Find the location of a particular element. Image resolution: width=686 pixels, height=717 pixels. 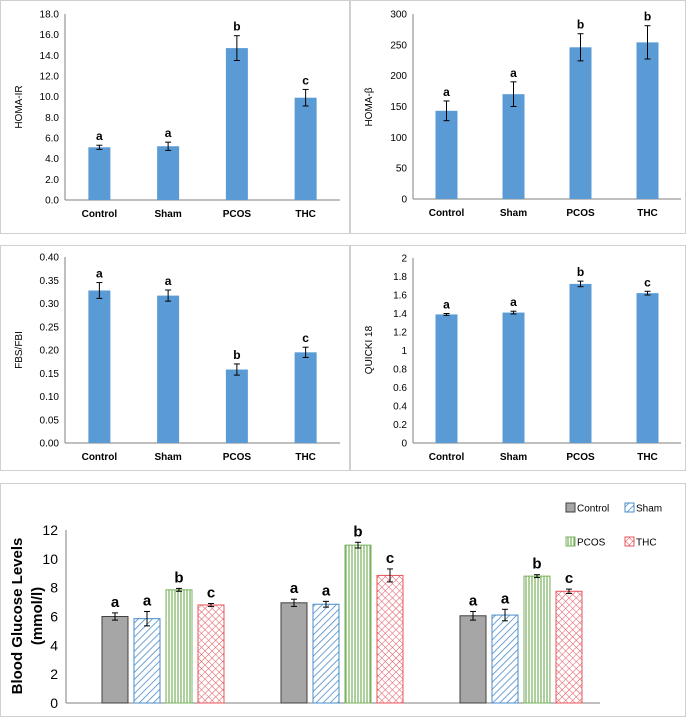

homa-ir-bar-pcos is located at coordinates (236, 124).